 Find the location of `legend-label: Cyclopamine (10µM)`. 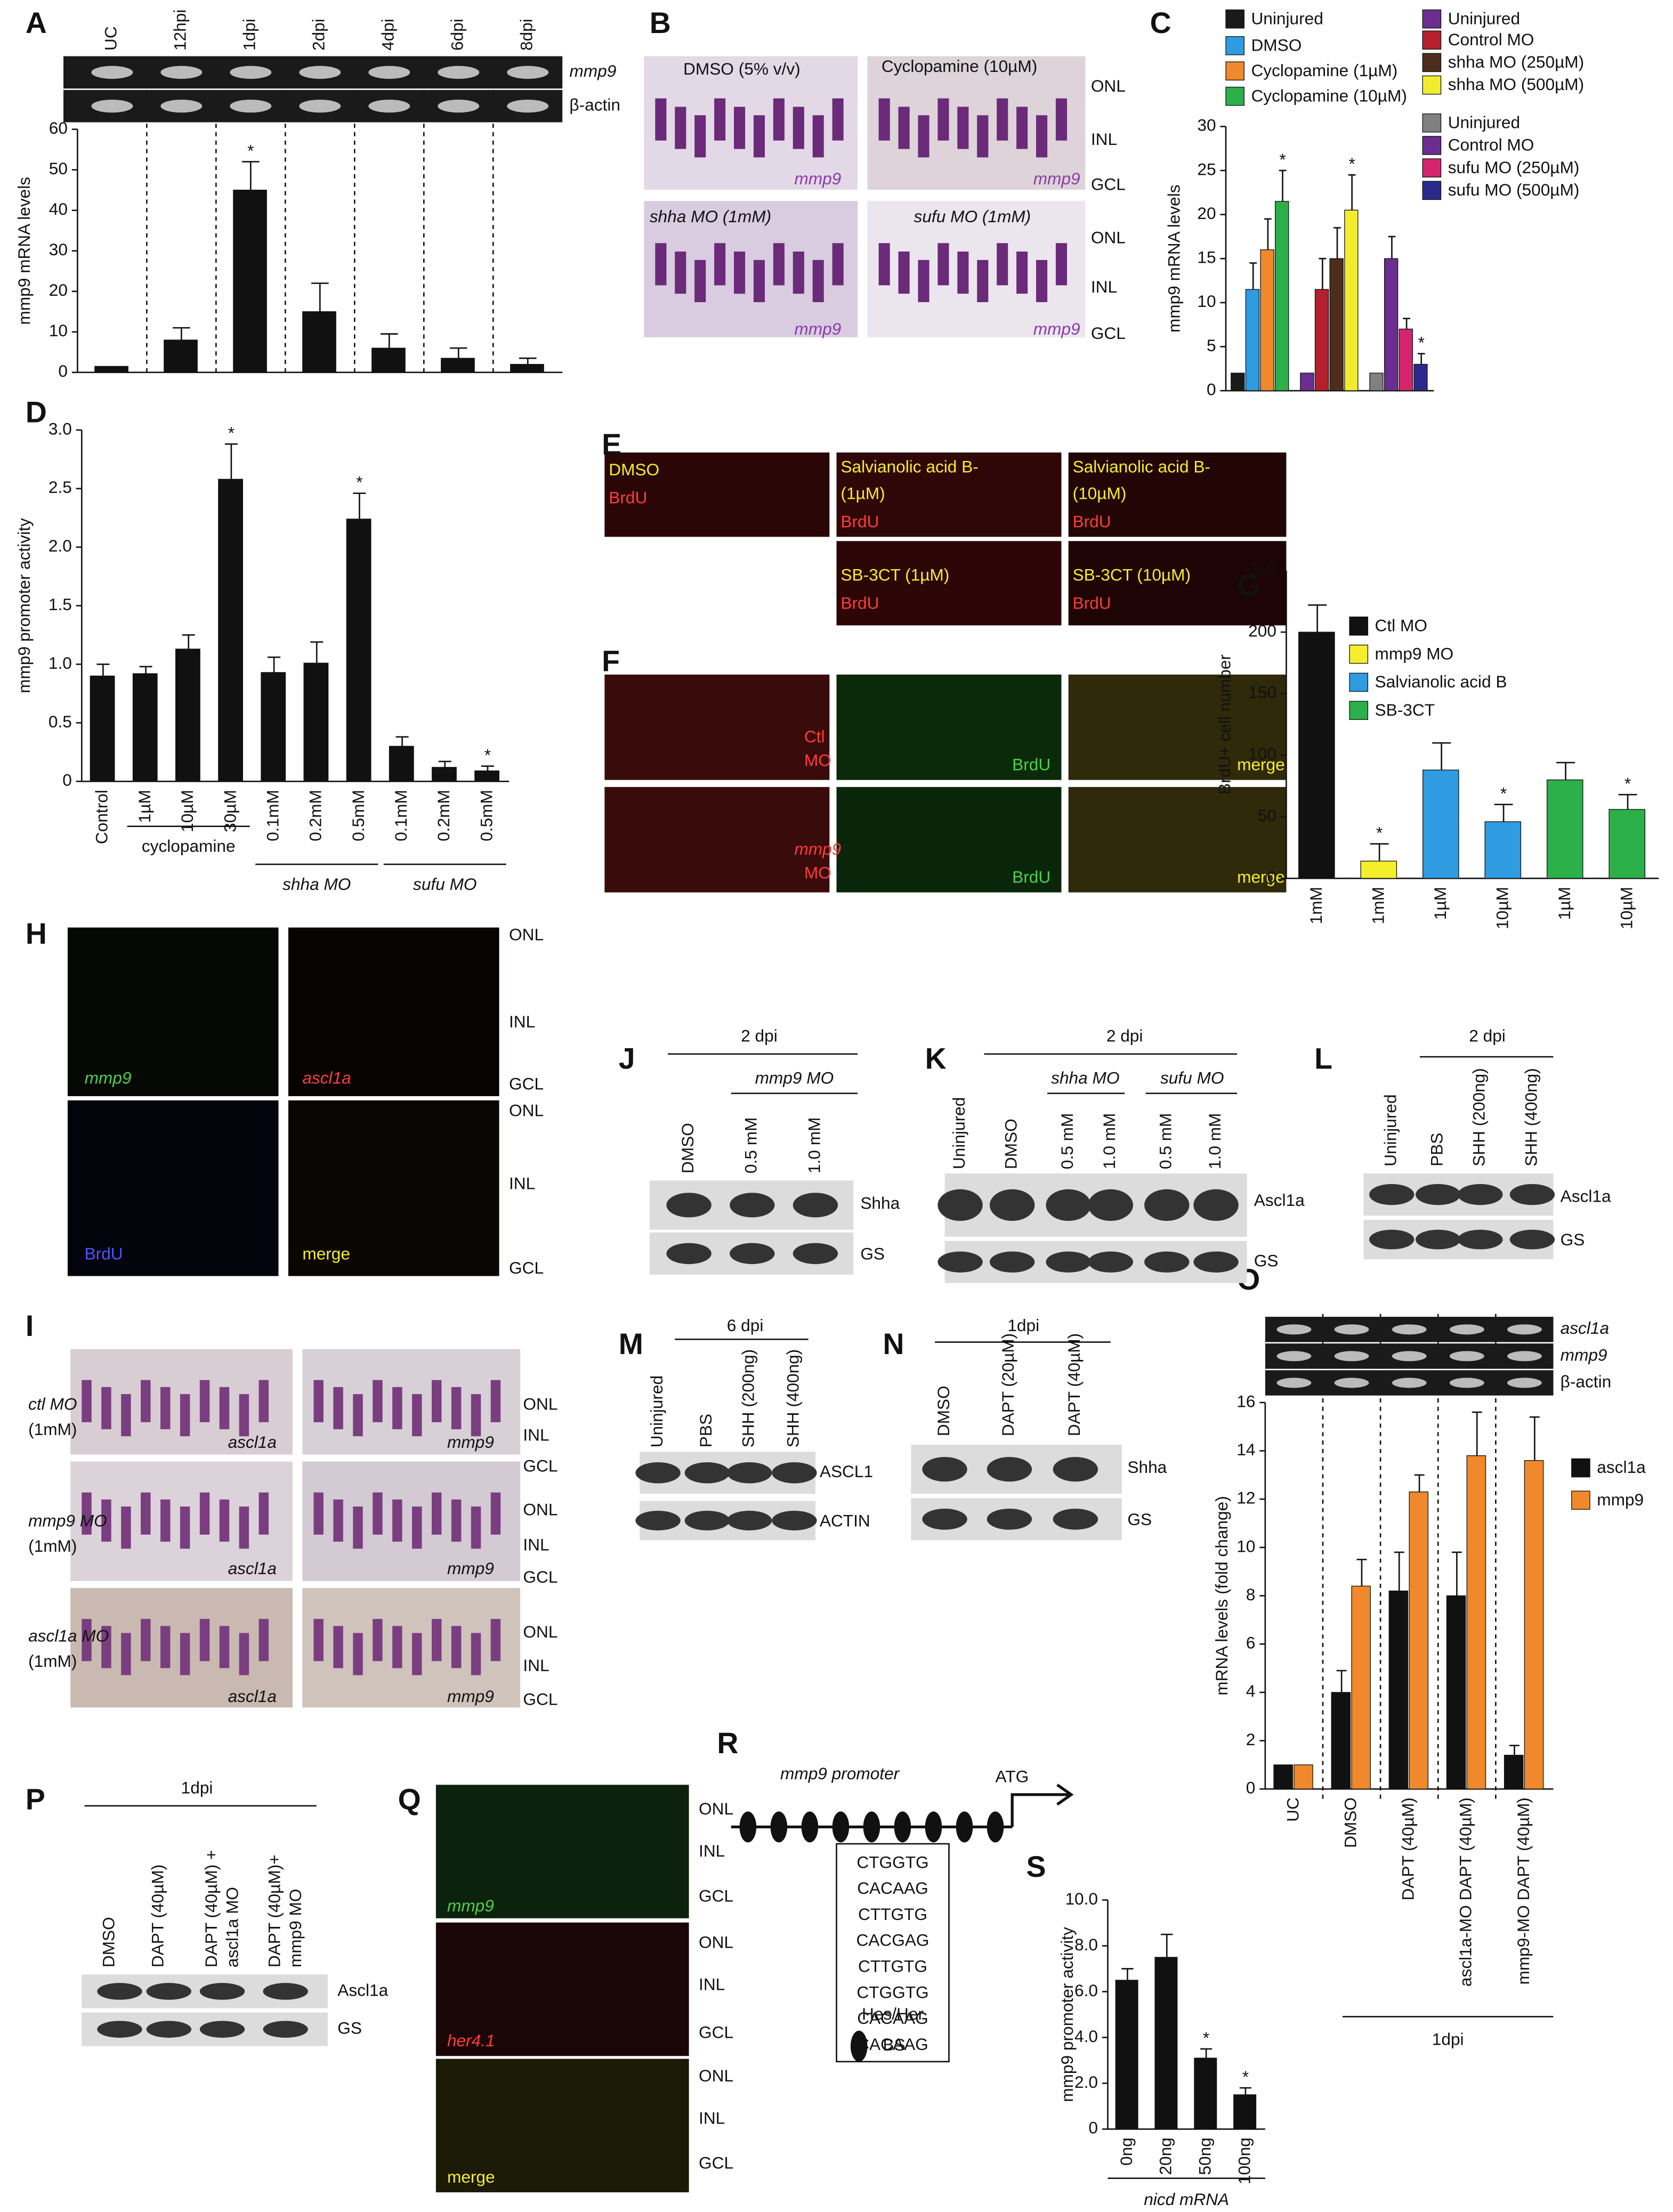

legend-label: Cyclopamine (10µM) is located at coordinates (1329, 95).